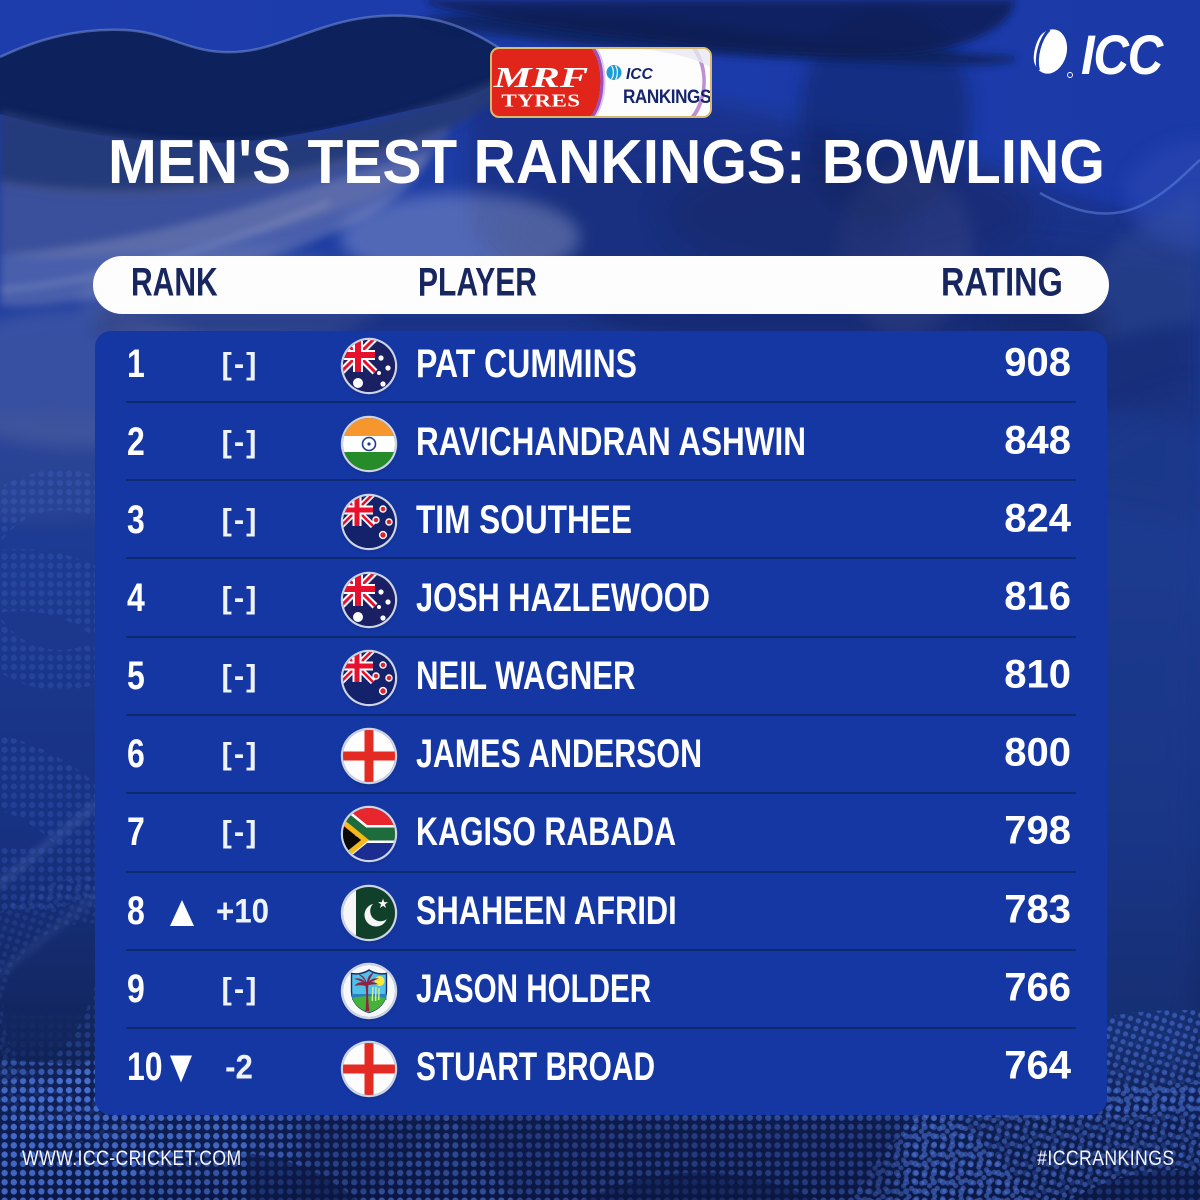  What do you see at coordinates (541, 78) in the screenshot?
I see `svg-text: MRF` at bounding box center [541, 78].